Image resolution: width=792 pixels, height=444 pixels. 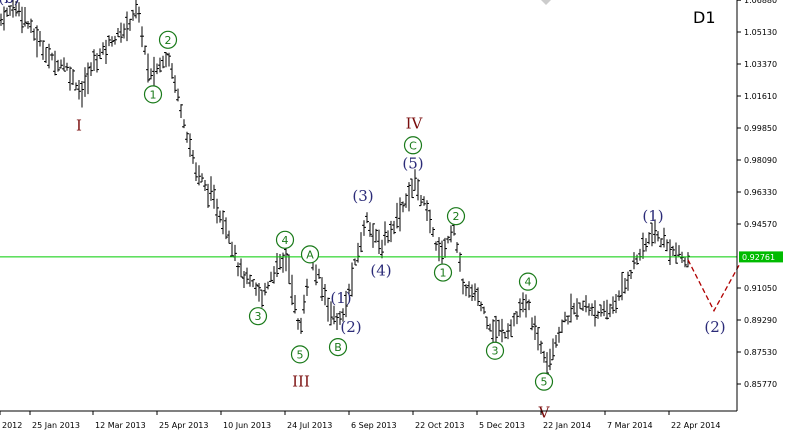 What do you see at coordinates (761, 257) in the screenshot?
I see `current-price-tag-bg` at bounding box center [761, 257].